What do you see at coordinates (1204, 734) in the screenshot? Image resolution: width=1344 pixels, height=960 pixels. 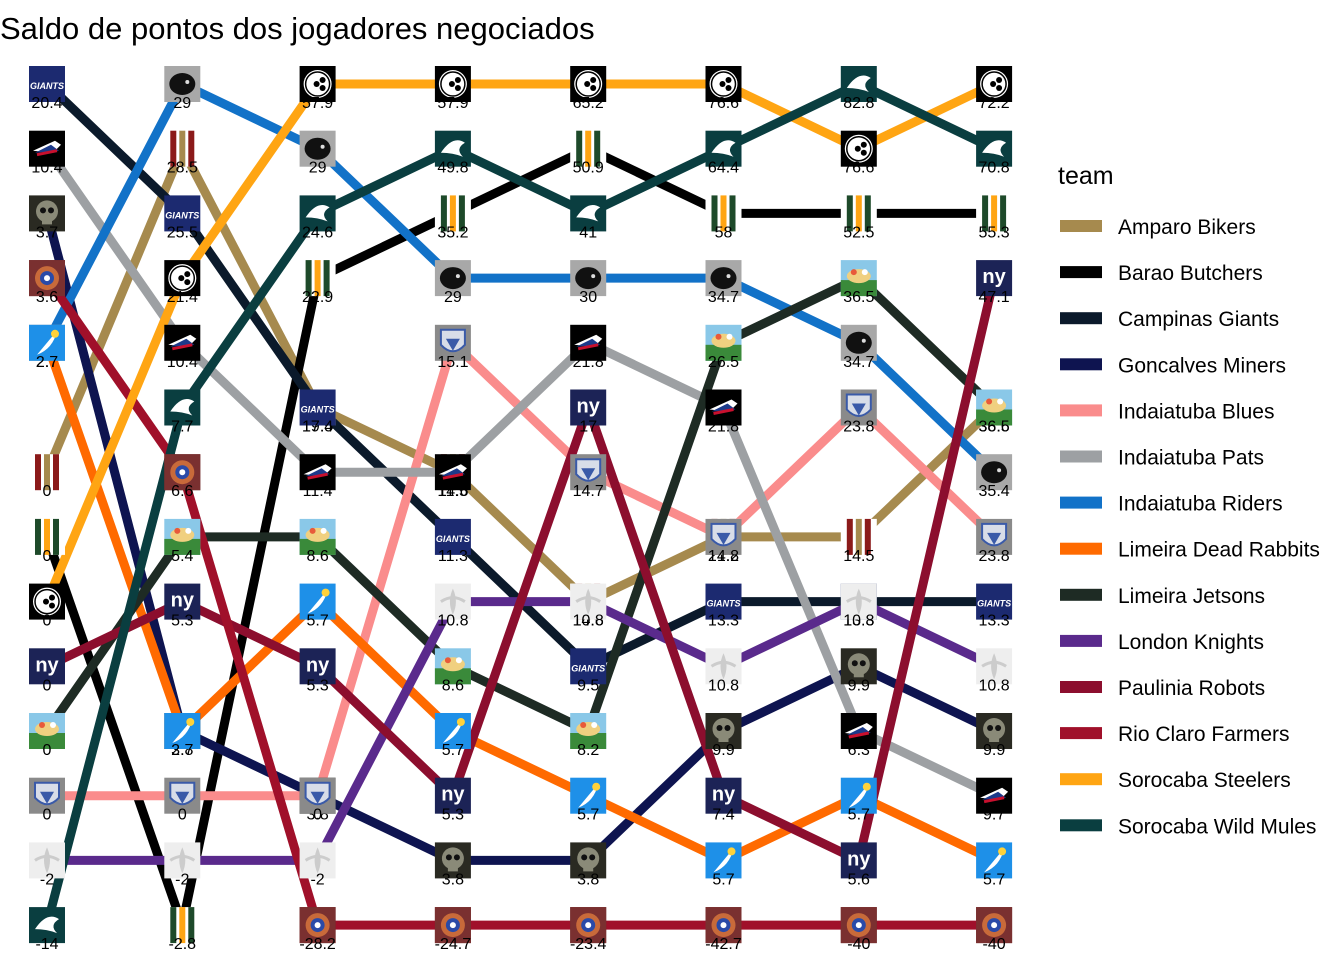 I see `legend-label-rio-claro-farmers: Rio Claro Farmers` at bounding box center [1204, 734].